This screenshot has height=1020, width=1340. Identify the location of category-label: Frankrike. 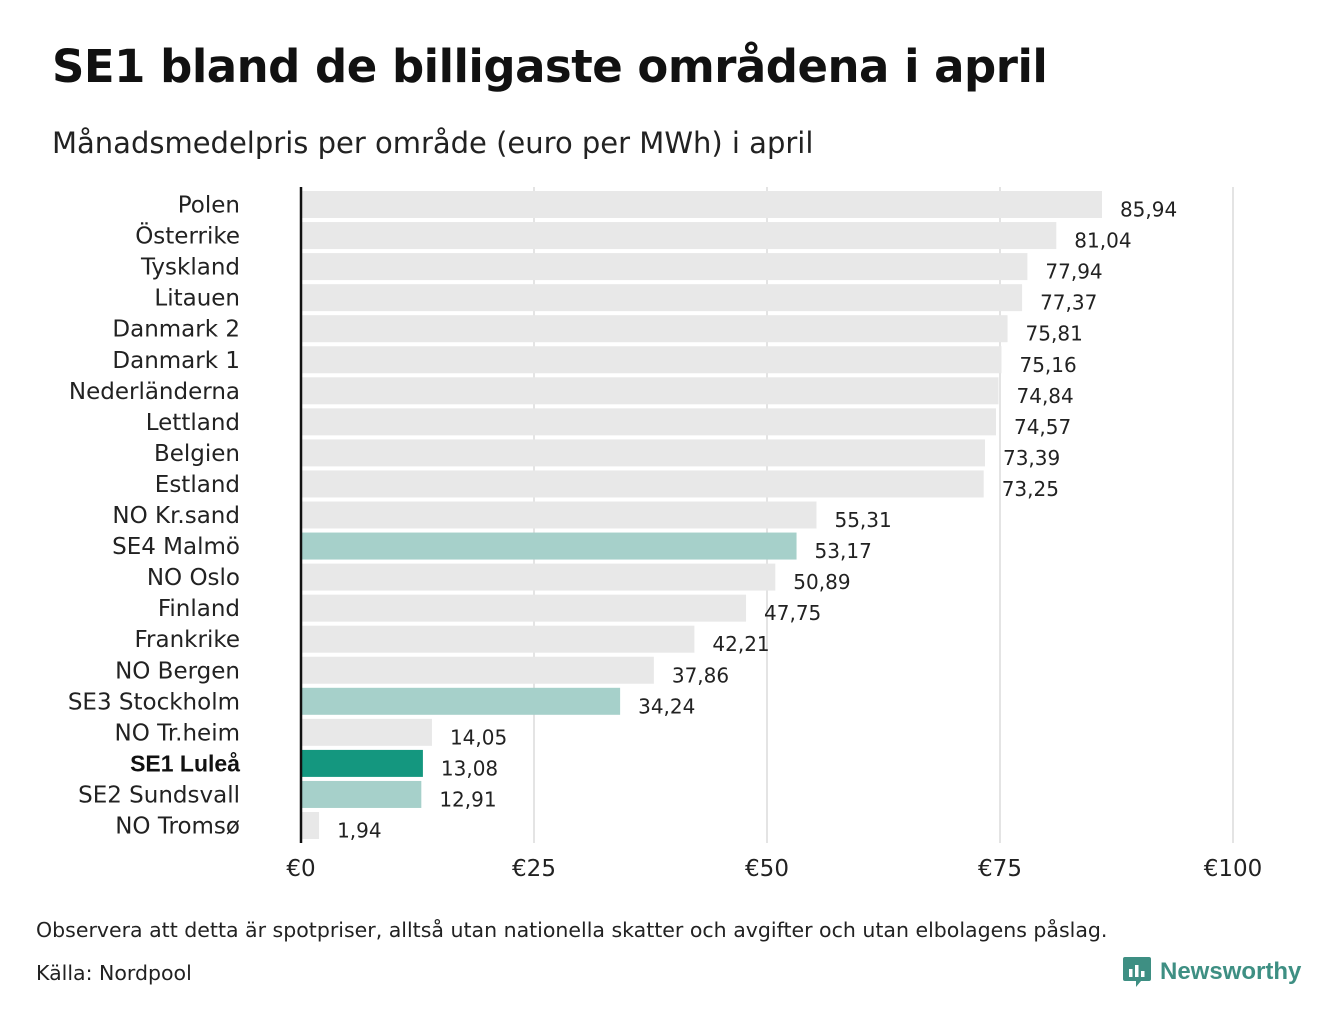
(188, 640).